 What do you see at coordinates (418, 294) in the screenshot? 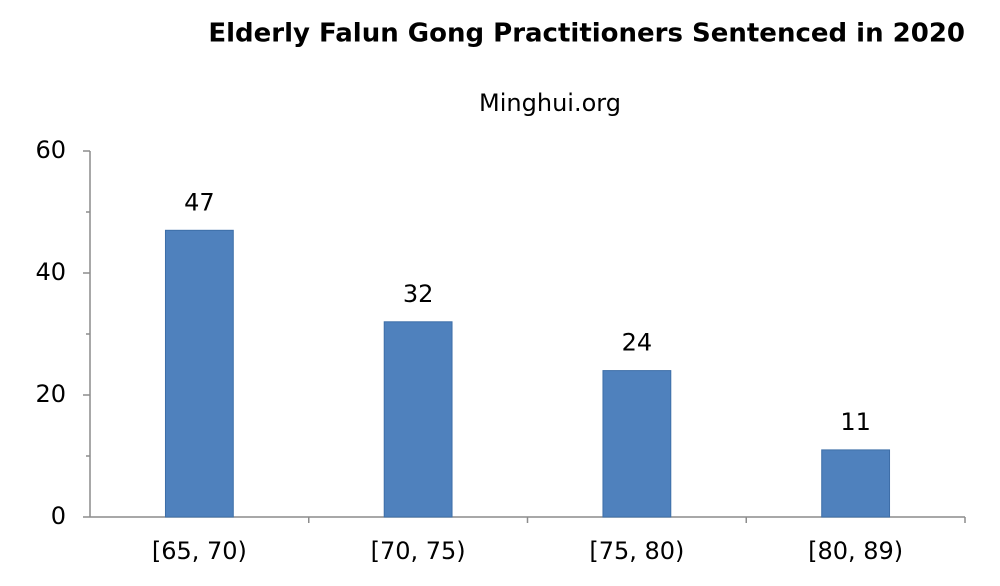
I see `data-label: 32` at bounding box center [418, 294].